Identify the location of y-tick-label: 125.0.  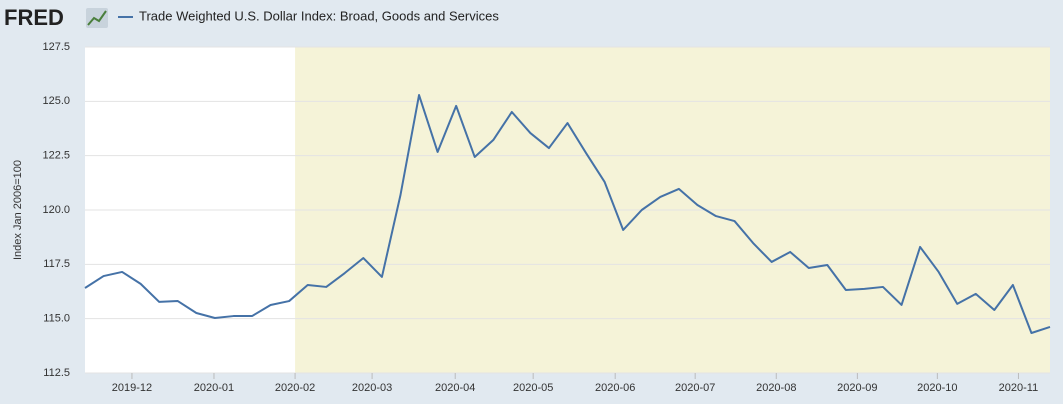
(56, 101).